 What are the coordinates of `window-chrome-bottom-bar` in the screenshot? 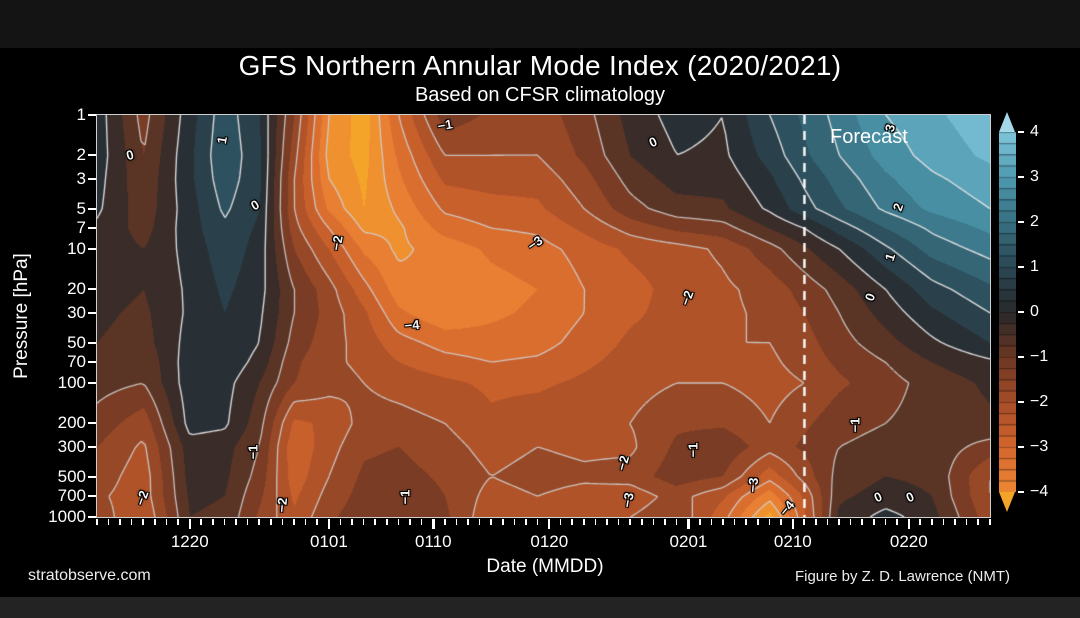 It's located at (540, 607).